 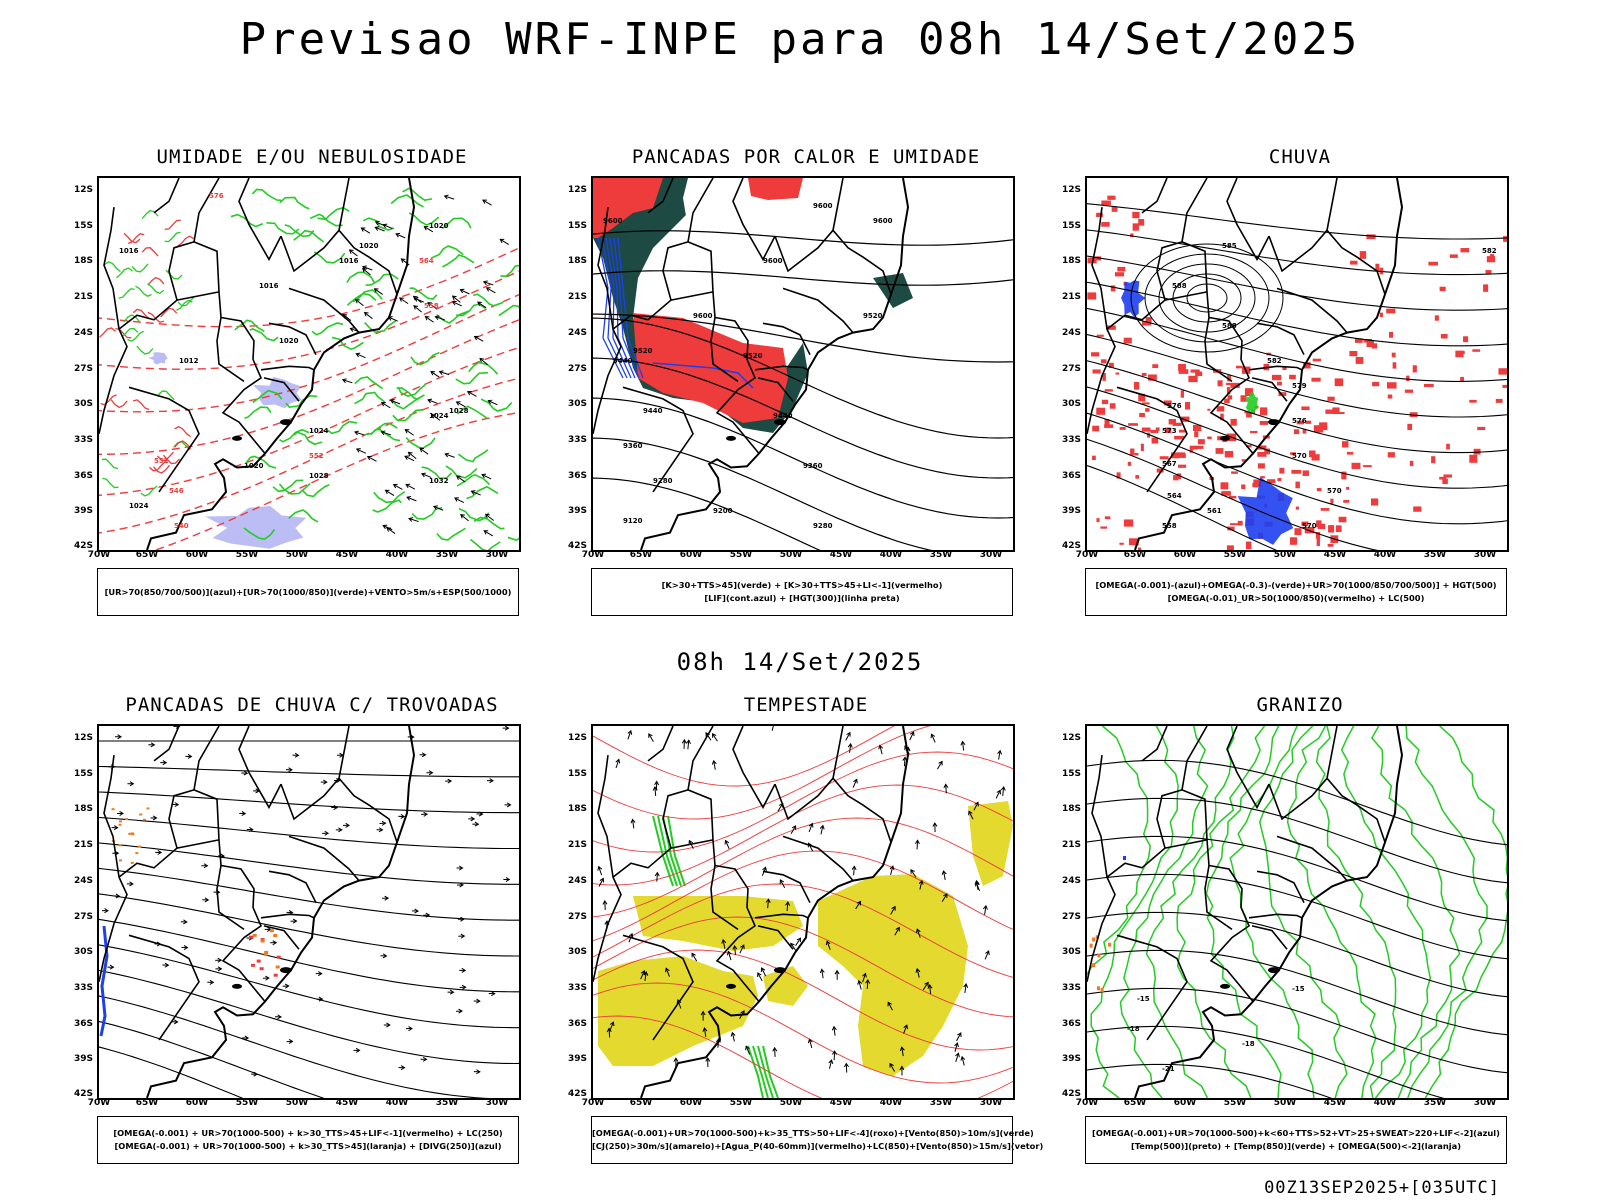 I want to click on thickness-contour, so click(x=309, y=421).